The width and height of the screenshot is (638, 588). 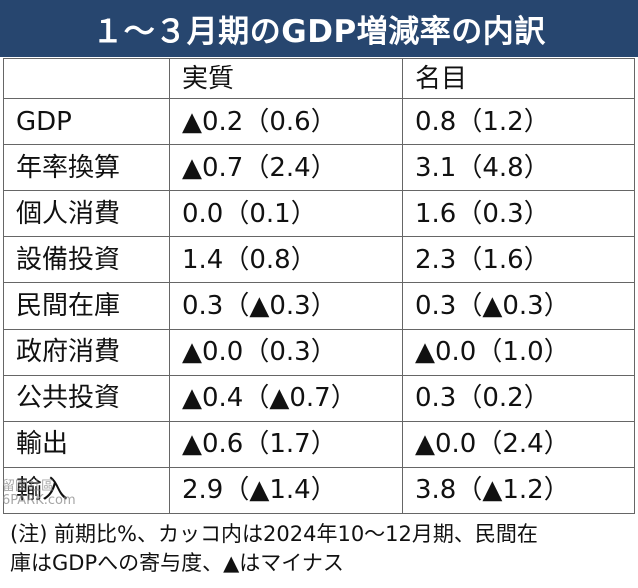 I want to click on table-row: 公共投資 ▲0.4（▲0.7） 0.3（0.2）, so click(x=319, y=398).